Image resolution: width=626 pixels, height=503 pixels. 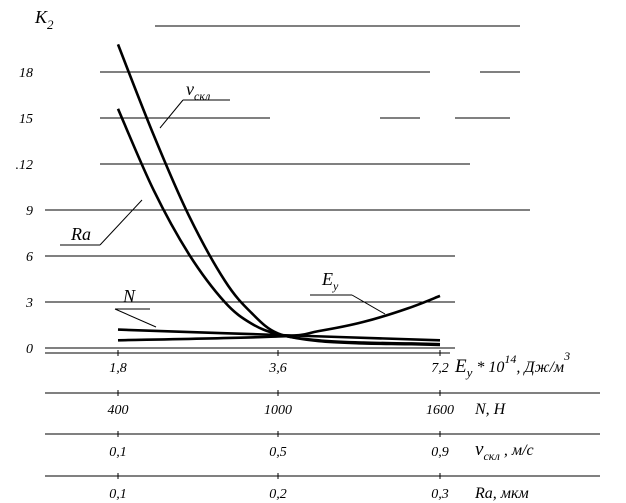 I want to click on ey-label-main: E, so click(x=460, y=366).